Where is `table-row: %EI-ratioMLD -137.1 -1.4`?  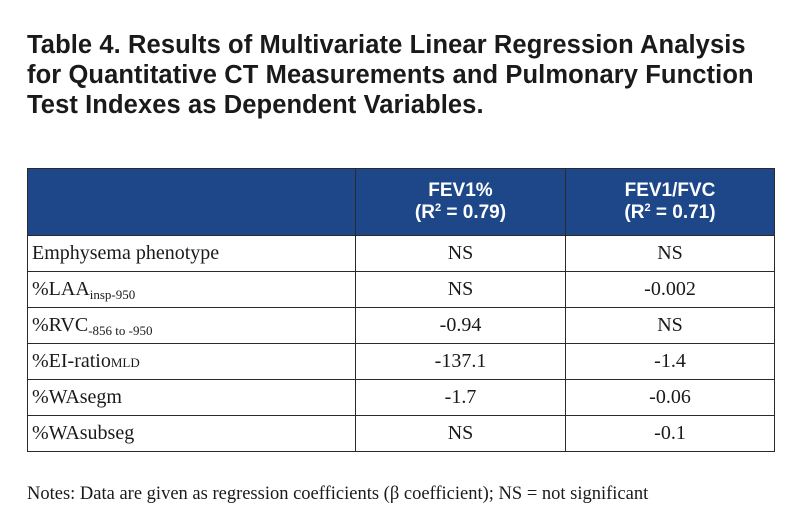
table-row: %EI-ratioMLD -137.1 -1.4 is located at coordinates (401, 361).